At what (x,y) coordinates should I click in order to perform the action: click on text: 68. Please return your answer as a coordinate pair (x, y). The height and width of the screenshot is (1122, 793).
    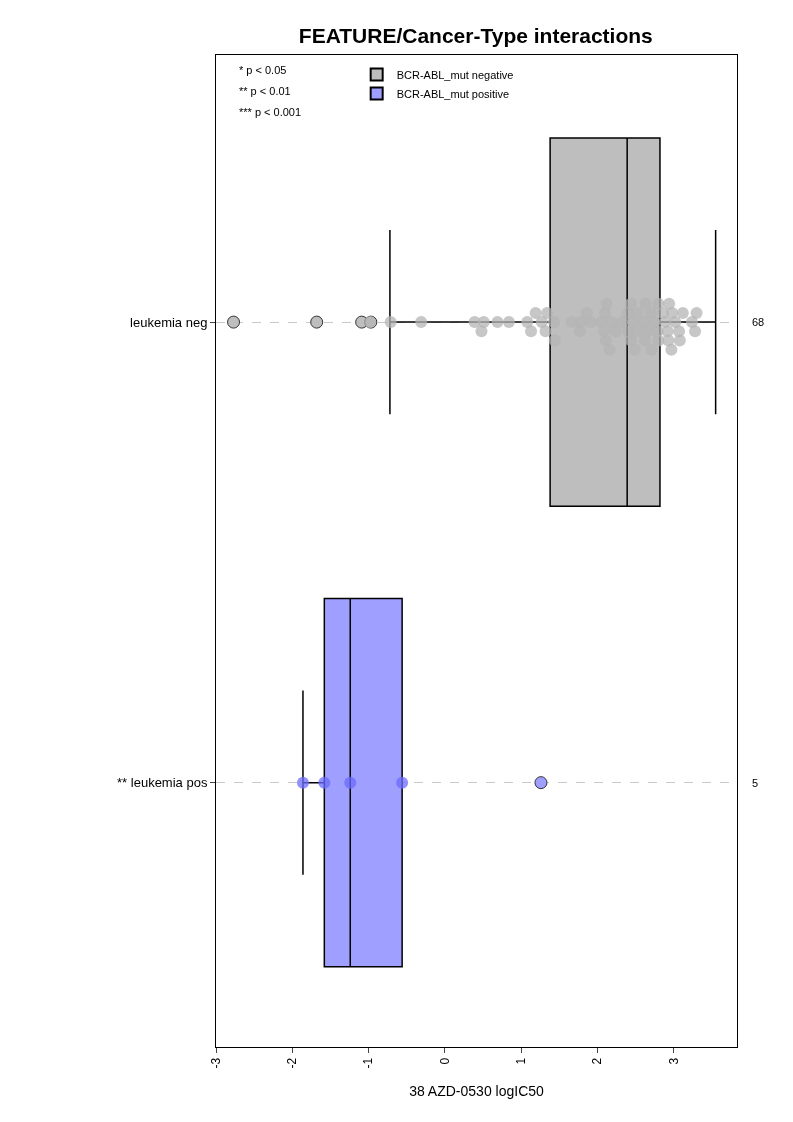
    Looking at the image, I should click on (758, 322).